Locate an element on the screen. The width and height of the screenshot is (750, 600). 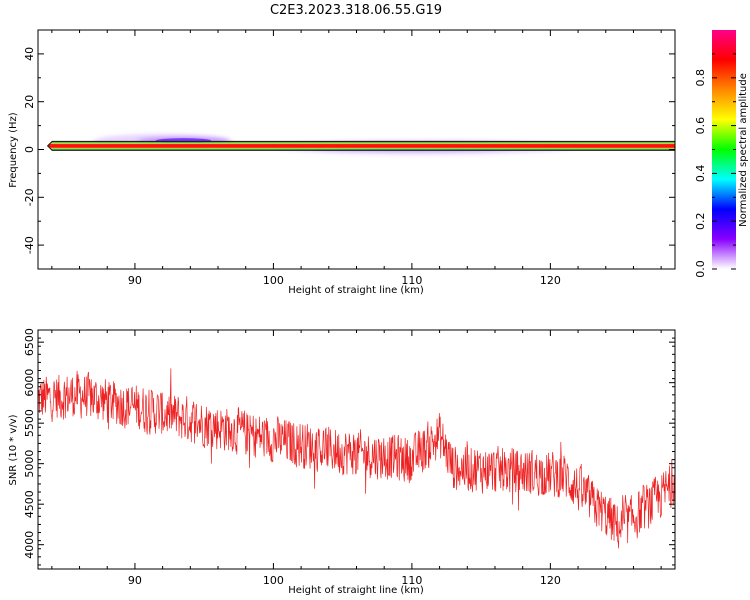
snr-y-tick-label: 5000 is located at coordinates (29, 464).